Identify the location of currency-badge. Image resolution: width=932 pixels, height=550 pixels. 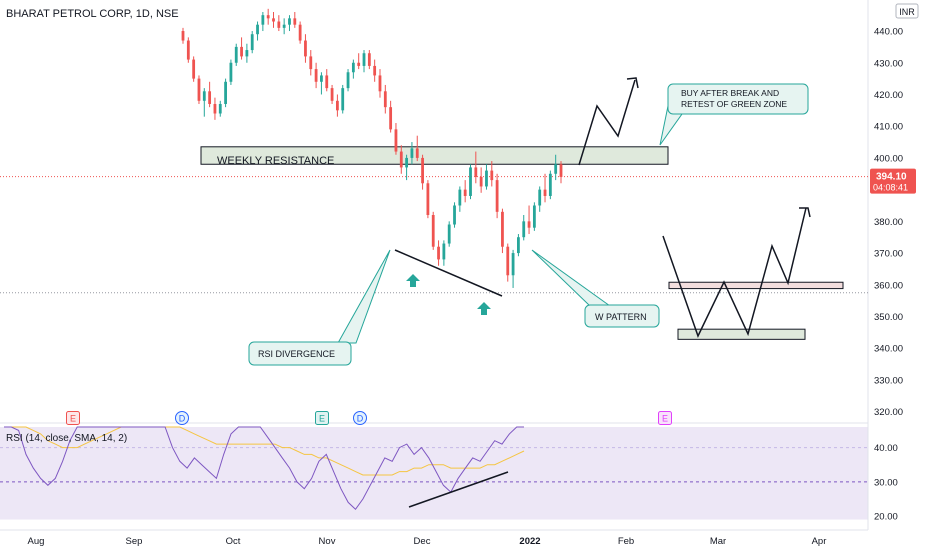
(907, 11).